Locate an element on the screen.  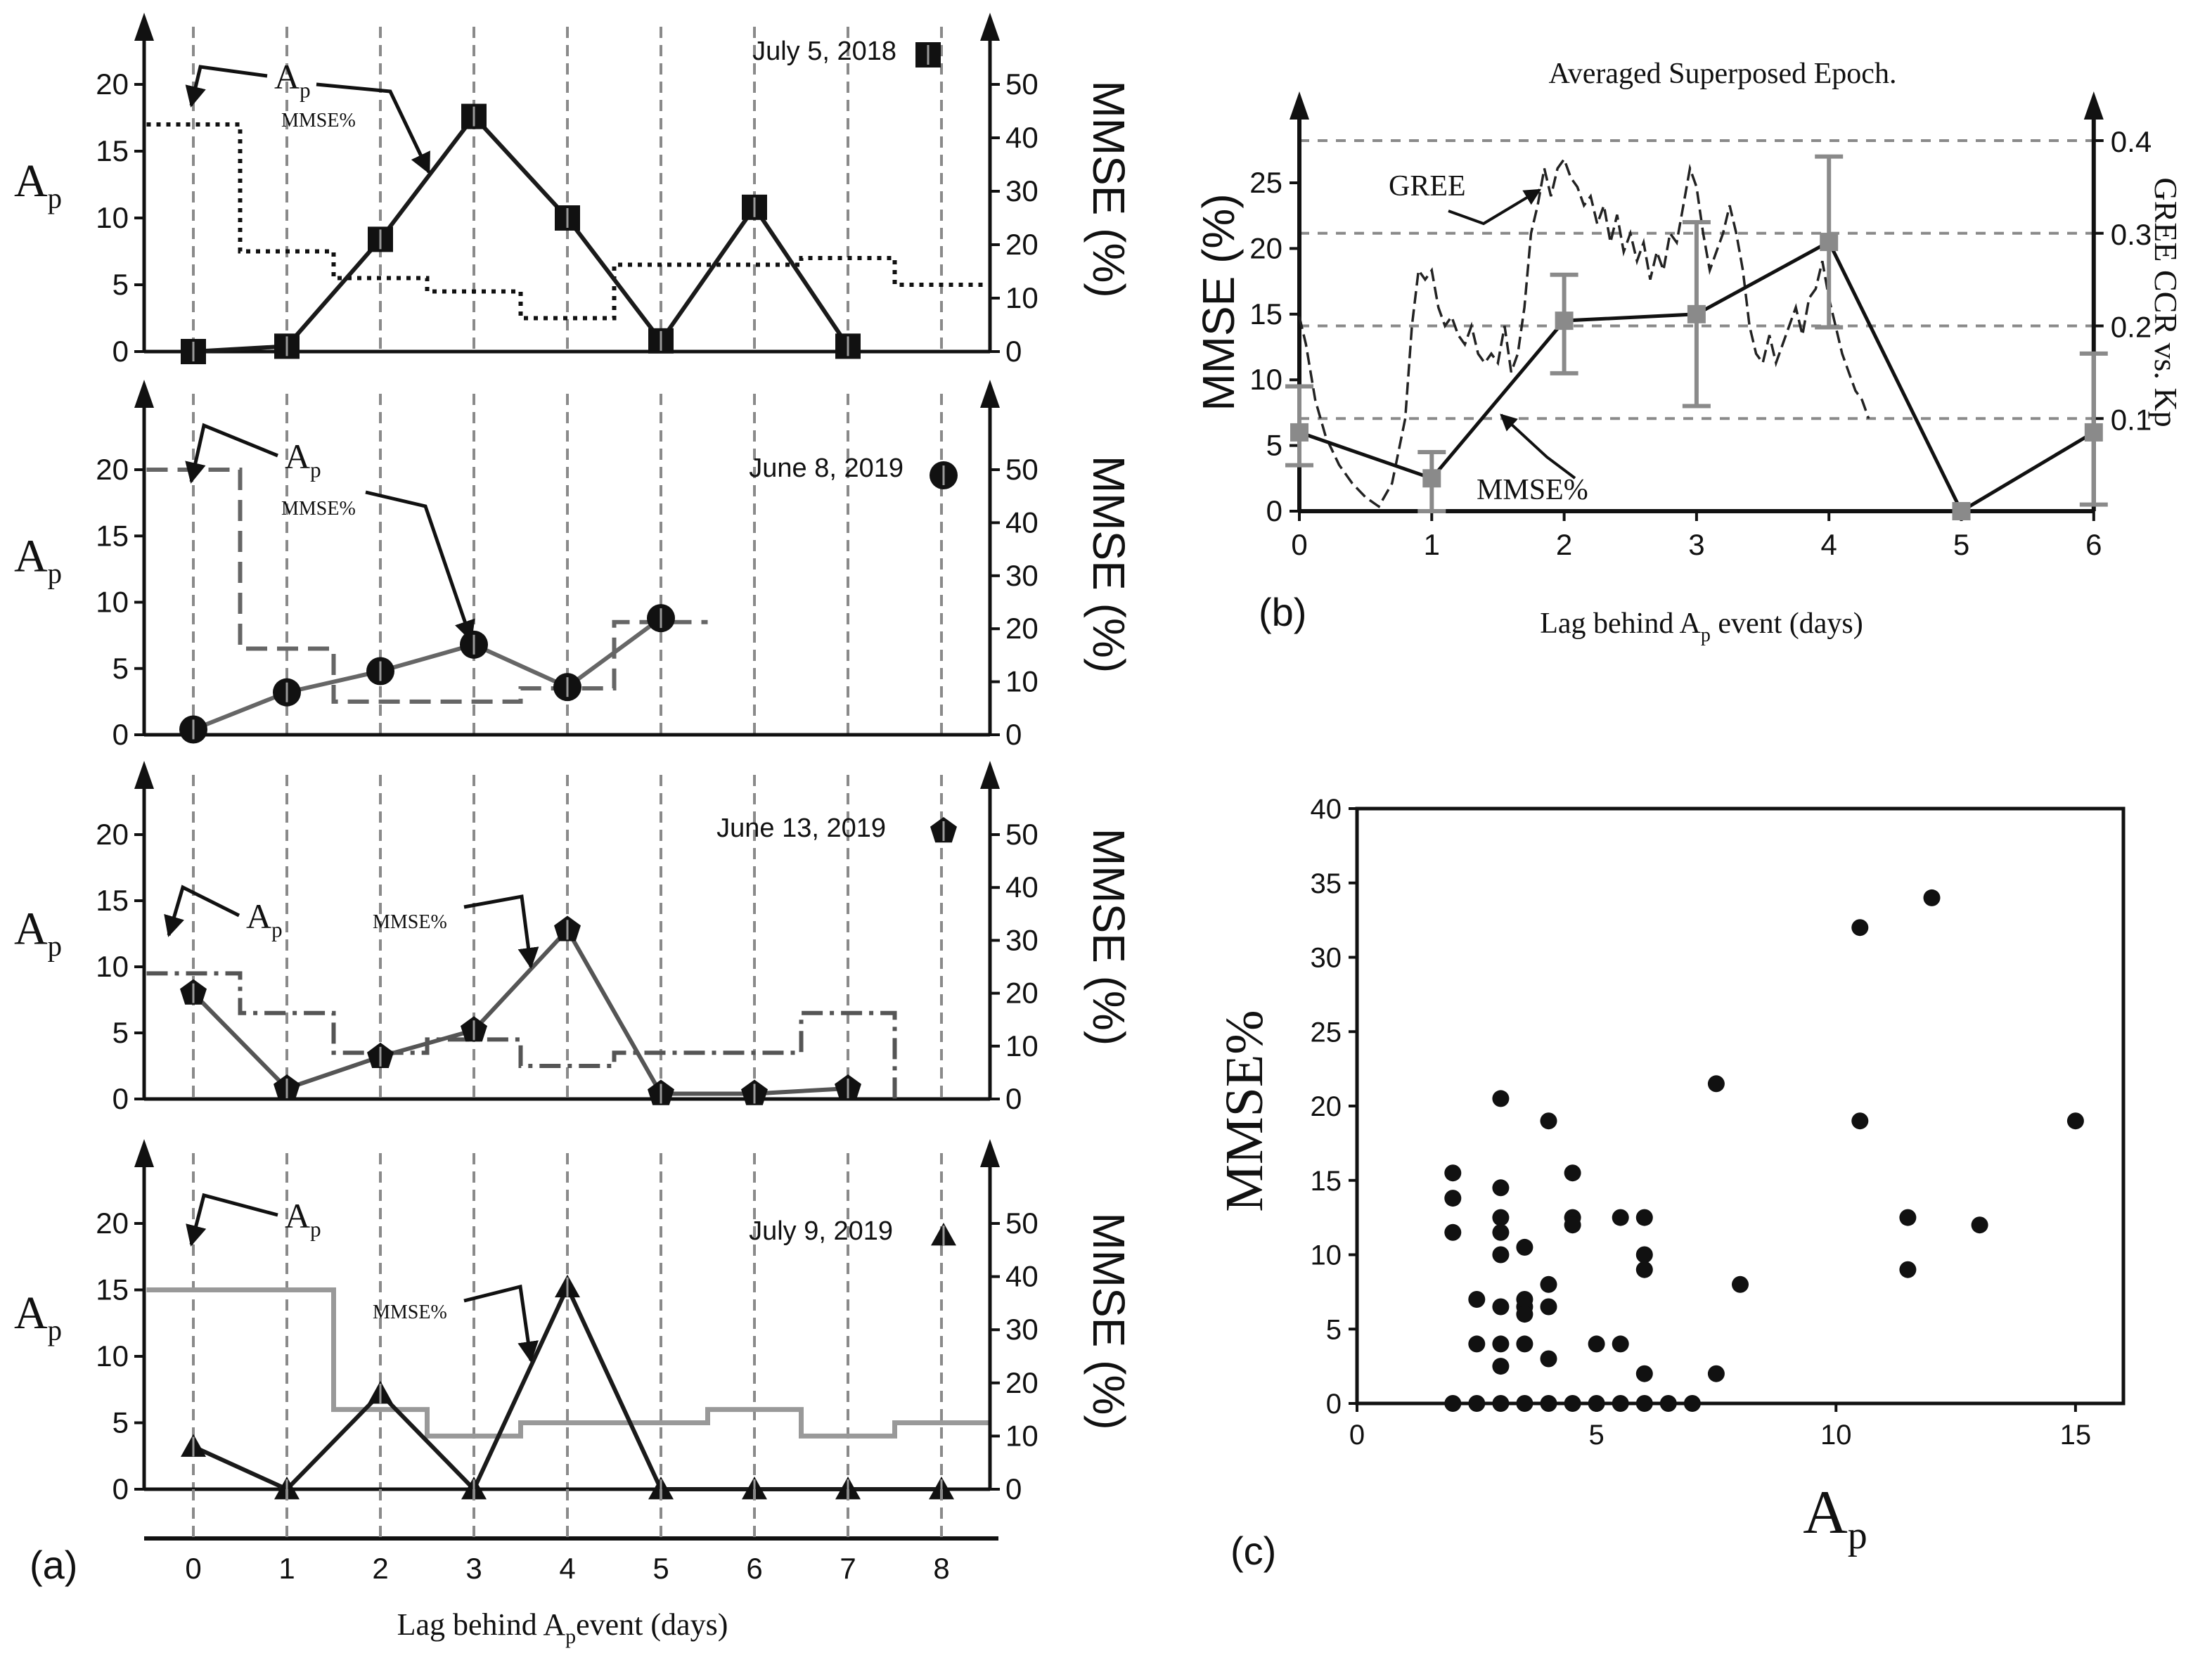
panel-b-x-tick-label: 6 is located at coordinates (2093, 544).